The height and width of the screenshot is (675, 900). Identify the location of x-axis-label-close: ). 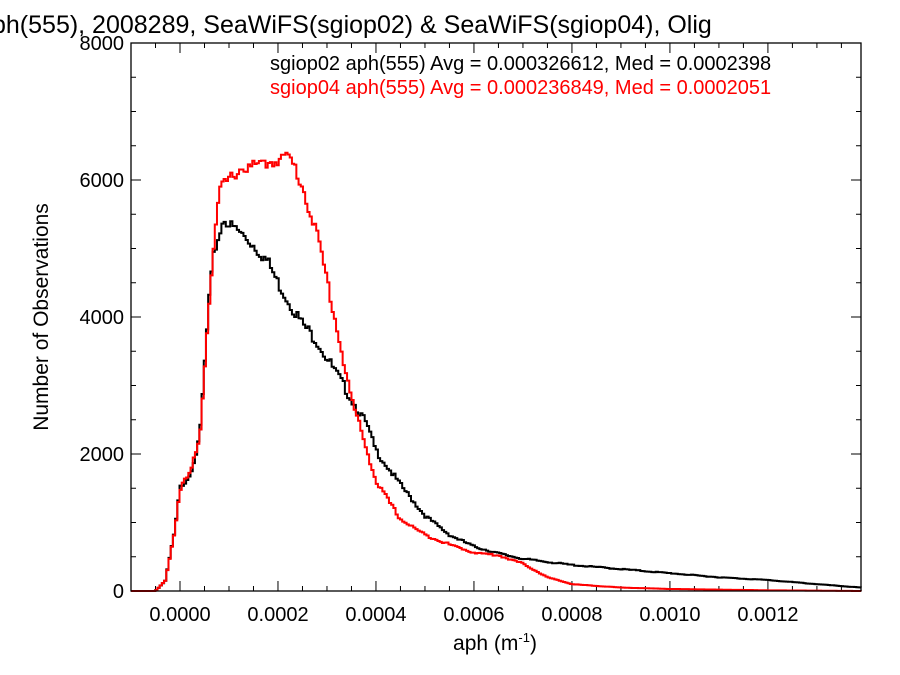
(533, 643).